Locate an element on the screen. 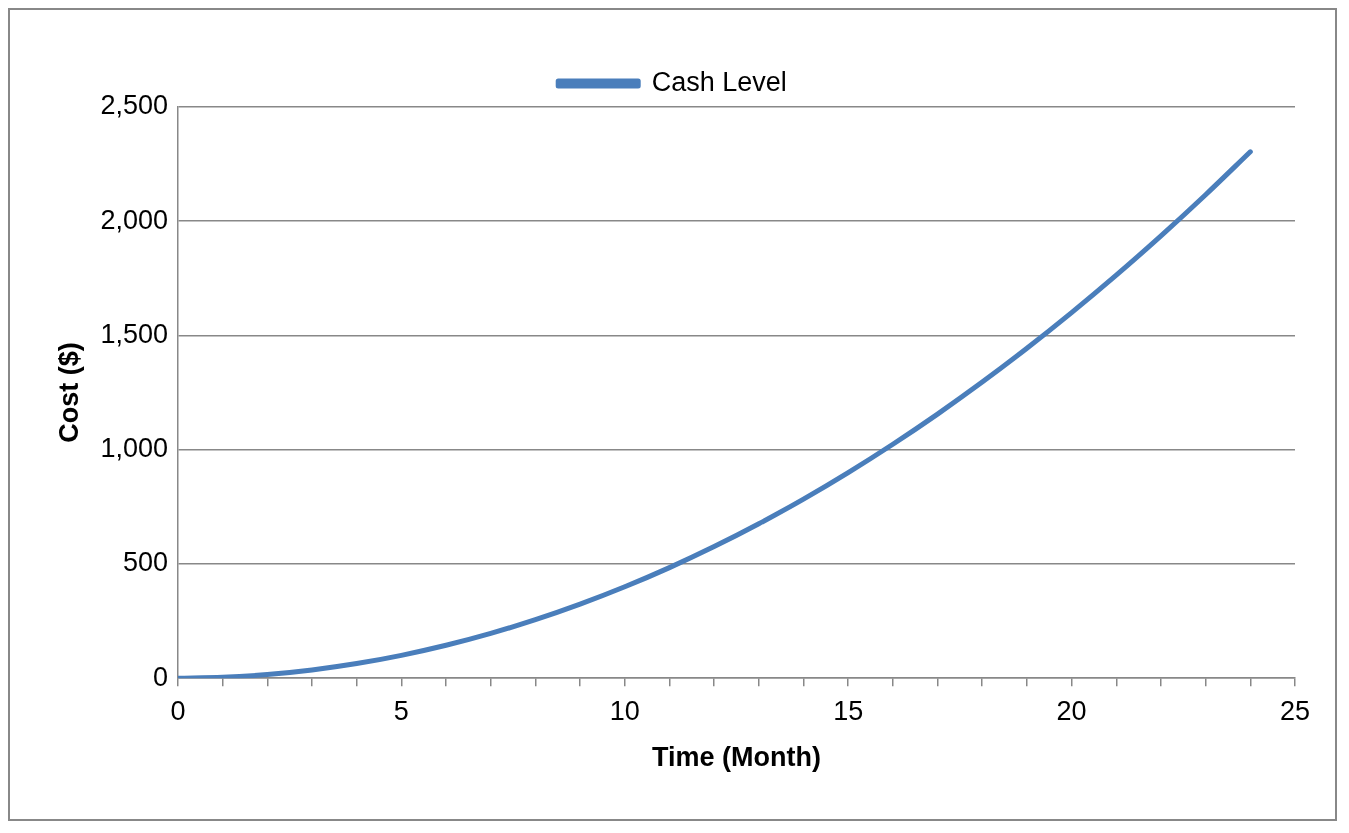 The height and width of the screenshot is (833, 1349). y-tick-label: 1,500 is located at coordinates (134, 333).